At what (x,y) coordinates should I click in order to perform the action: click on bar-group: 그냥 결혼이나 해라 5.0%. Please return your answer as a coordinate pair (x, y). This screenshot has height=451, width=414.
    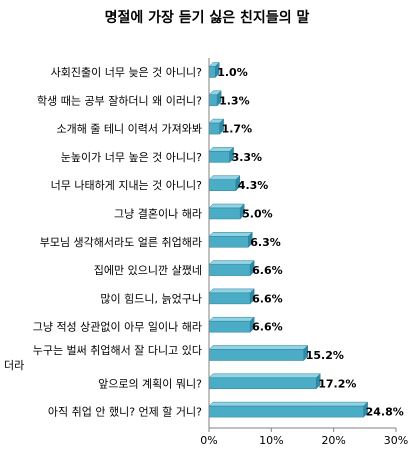
    Looking at the image, I should click on (193, 212).